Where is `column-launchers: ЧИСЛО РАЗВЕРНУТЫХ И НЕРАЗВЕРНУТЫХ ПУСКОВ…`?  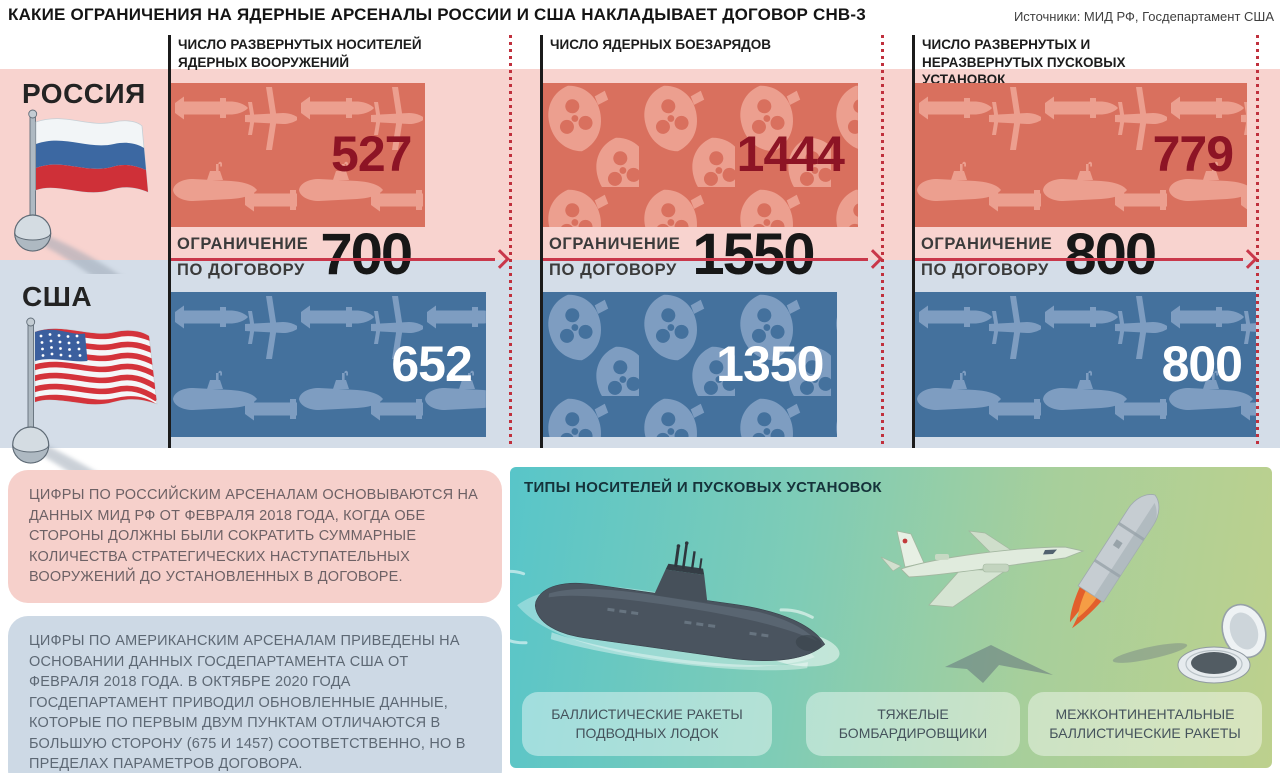
column-launchers: ЧИСЛО РАЗВЕРНУТЫХ И НЕРАЗВЕРНУТЫХ ПУСКОВ… is located at coordinates (1085, 241).